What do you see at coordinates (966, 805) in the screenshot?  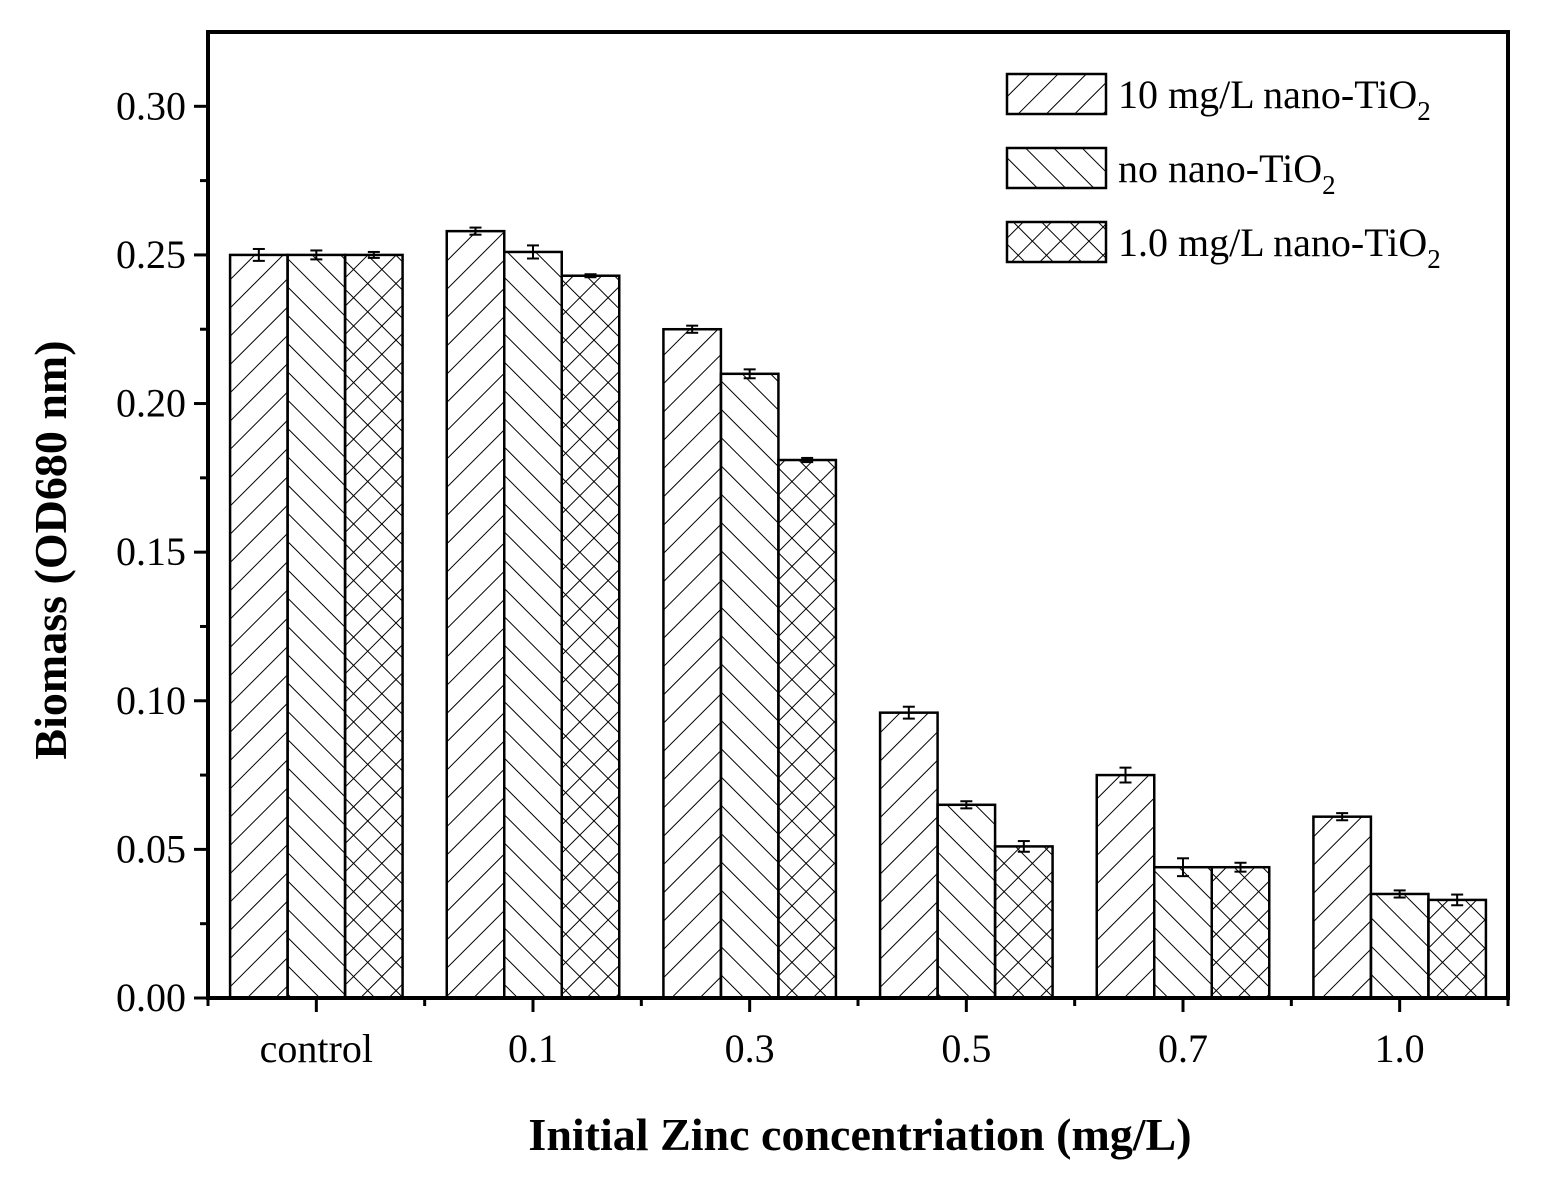 I see `error-bar-series-2-0.5` at bounding box center [966, 805].